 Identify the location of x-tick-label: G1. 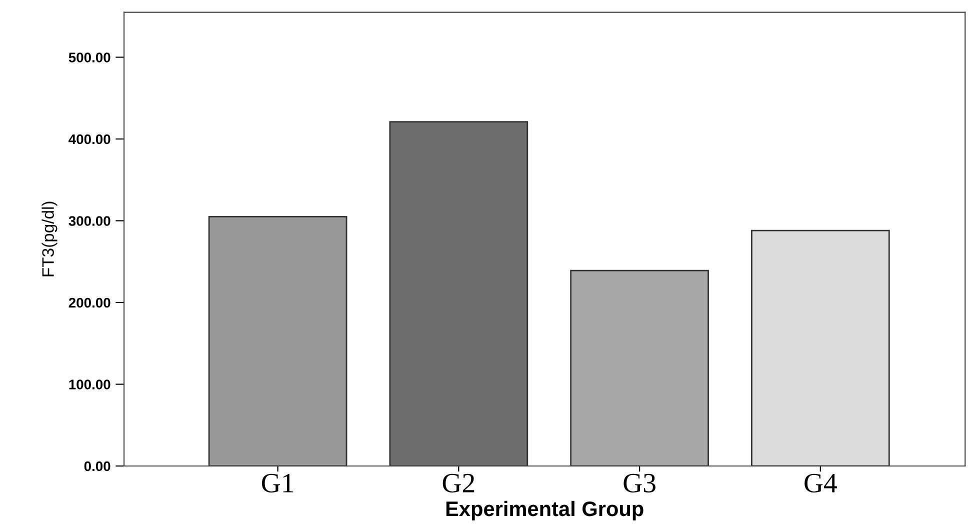
(278, 483).